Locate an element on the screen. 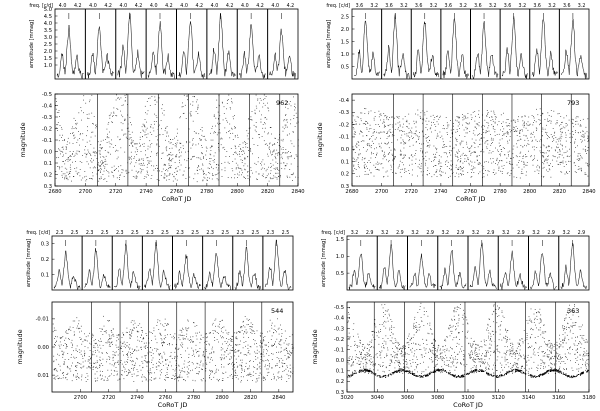 The width and height of the screenshot is (600, 411). freq-tick-label: 3.2 is located at coordinates (582, 6).